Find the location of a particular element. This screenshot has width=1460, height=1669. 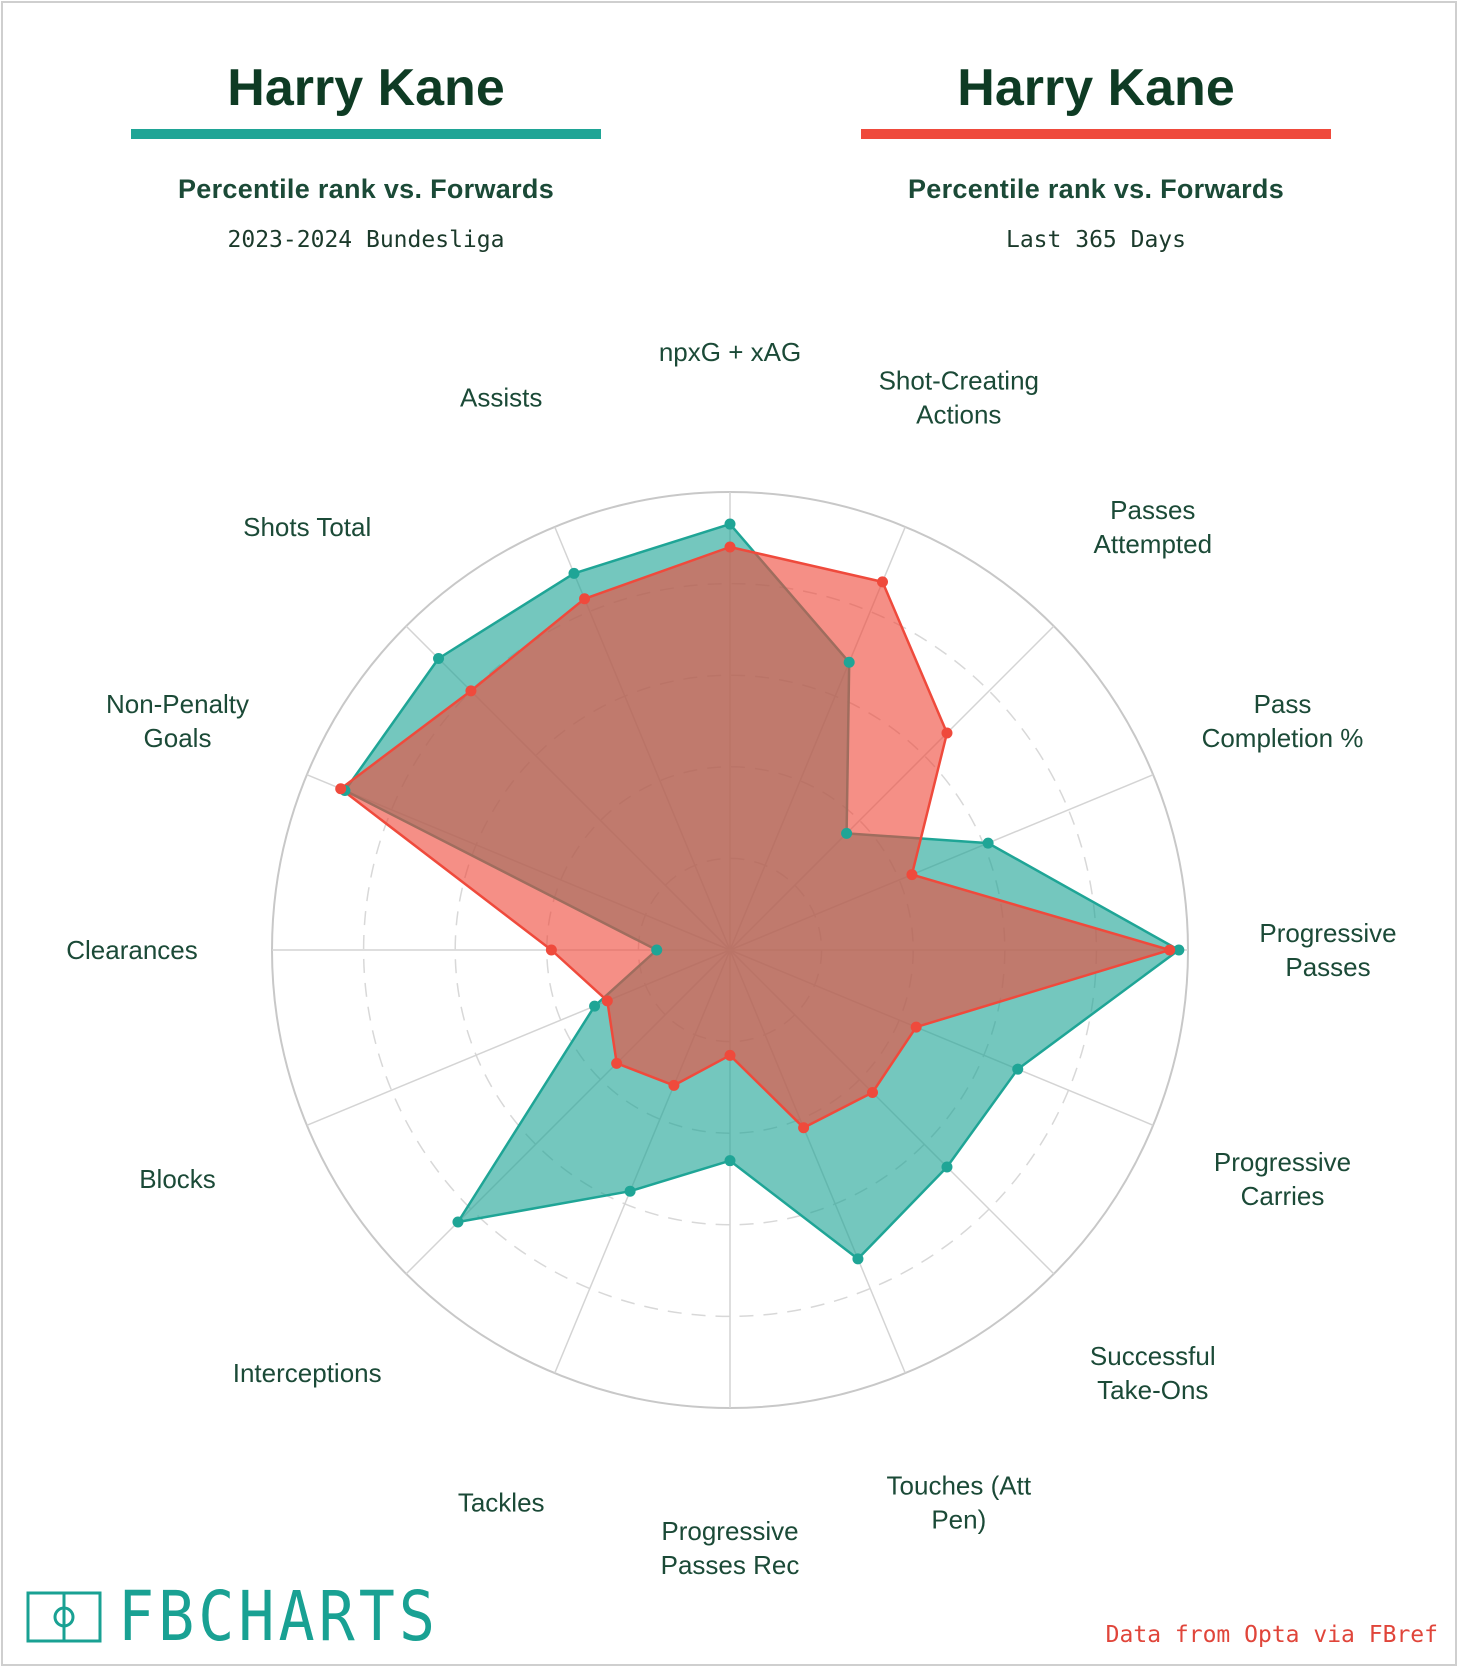

data-credit: Data from Opta via FBref is located at coordinates (1271, 1635).